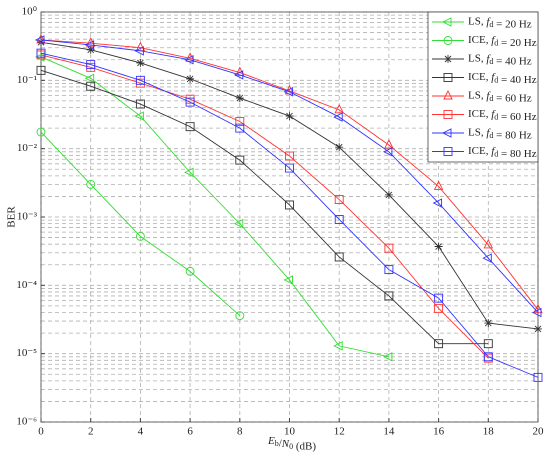  I want to click on legend-label: ICE, fd = 60 Hz, so click(502, 115).